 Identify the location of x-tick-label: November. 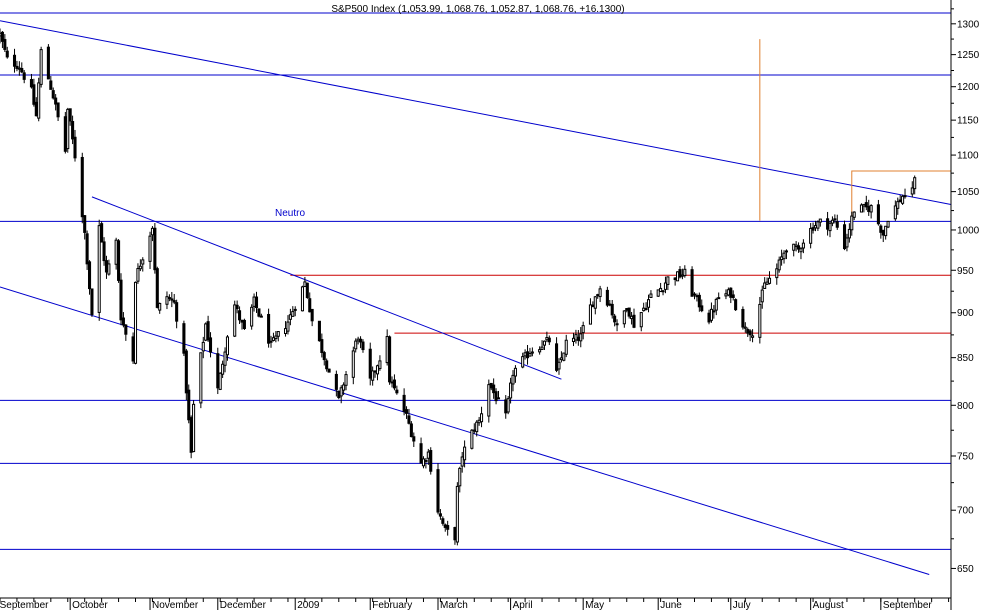
(175, 605).